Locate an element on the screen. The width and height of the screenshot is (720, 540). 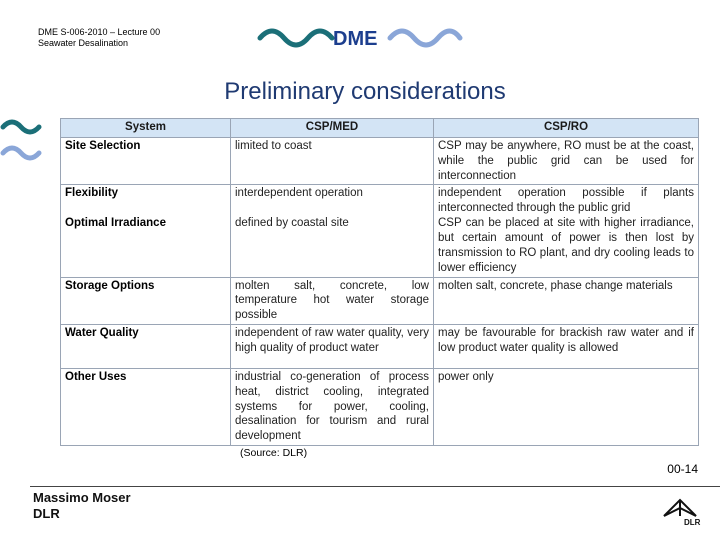
cell-paragraph: Optimal Irradiance is located at coordinates (115, 223).